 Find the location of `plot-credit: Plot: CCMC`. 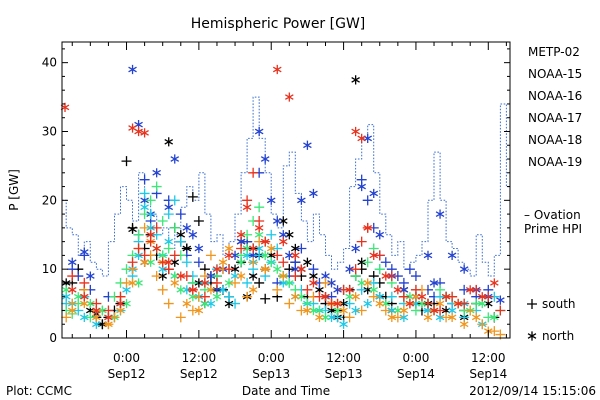

plot-credit: Plot: CCMC is located at coordinates (39, 391).